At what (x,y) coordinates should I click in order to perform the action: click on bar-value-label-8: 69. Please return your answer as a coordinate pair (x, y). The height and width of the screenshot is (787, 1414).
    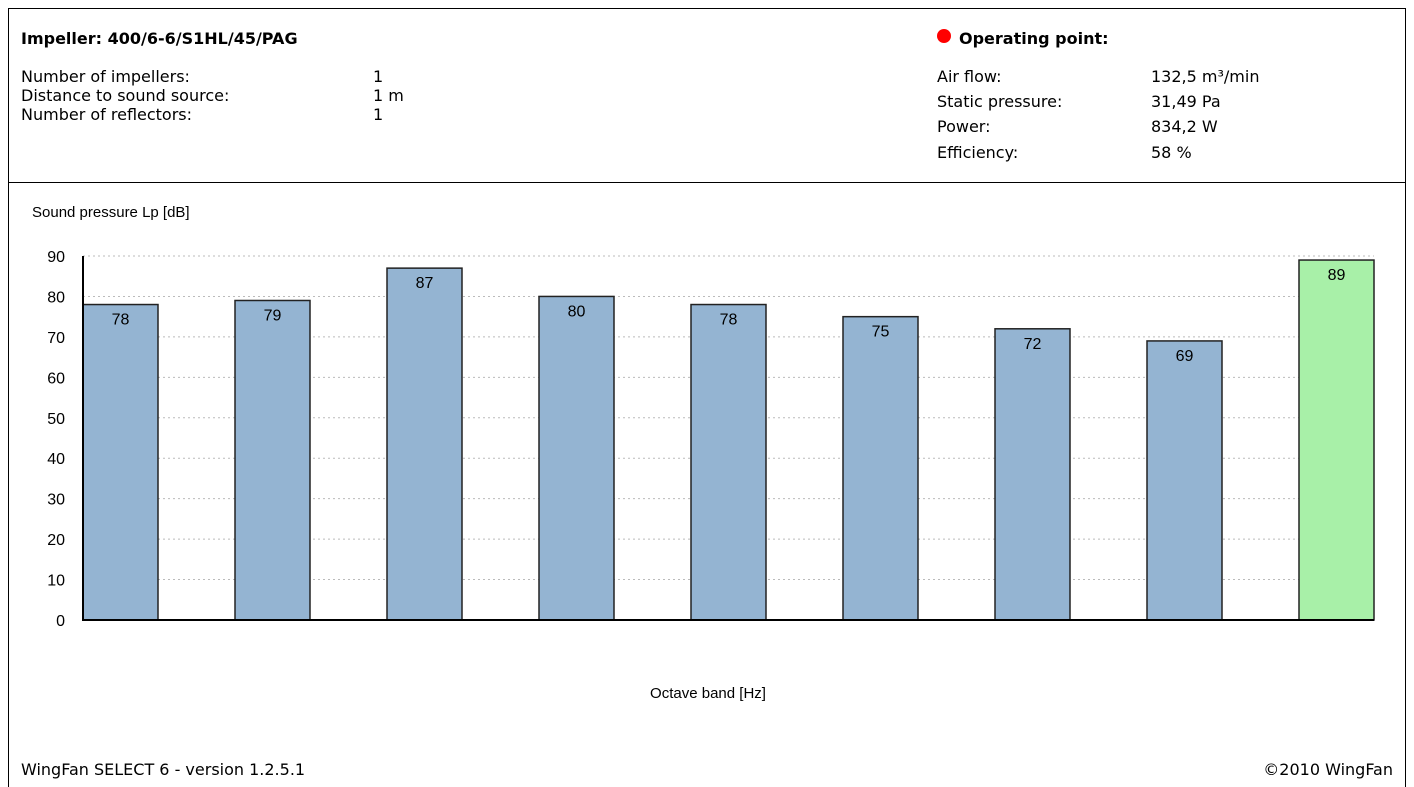
    Looking at the image, I should click on (1185, 356).